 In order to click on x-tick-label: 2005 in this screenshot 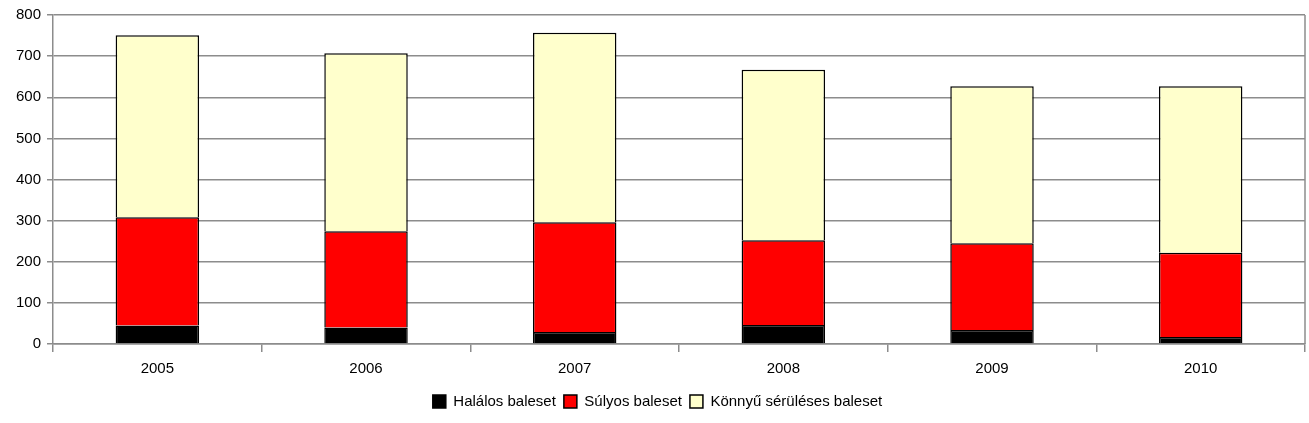, I will do `click(157, 368)`.